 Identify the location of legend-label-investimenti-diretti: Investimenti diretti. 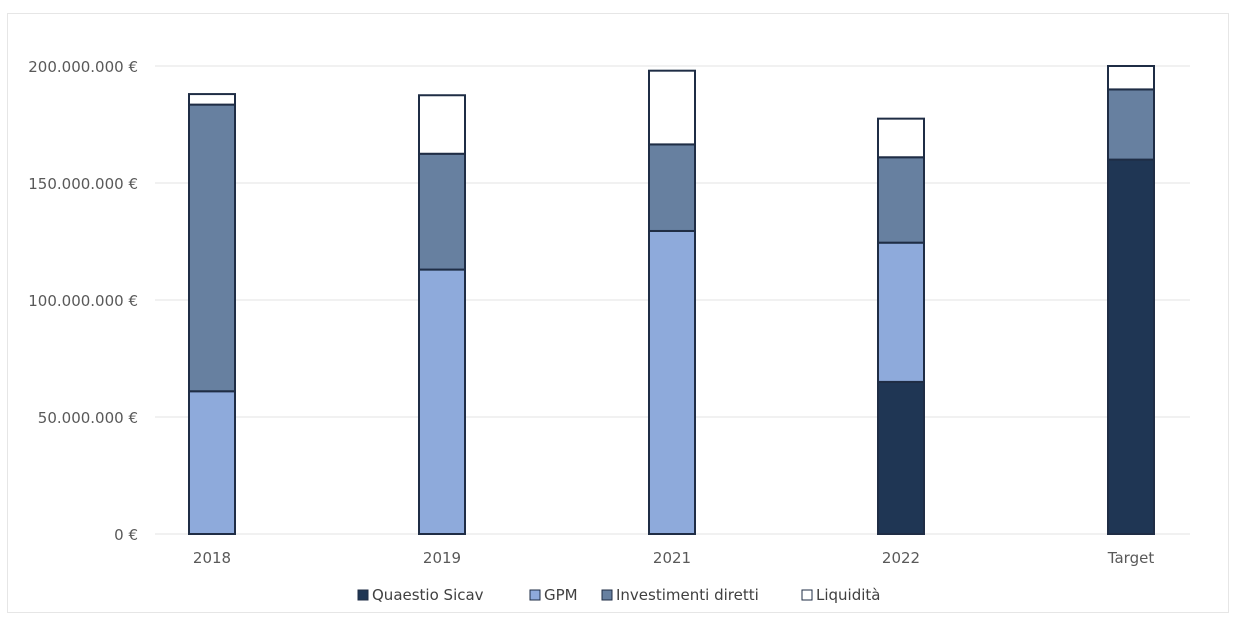
(687, 595).